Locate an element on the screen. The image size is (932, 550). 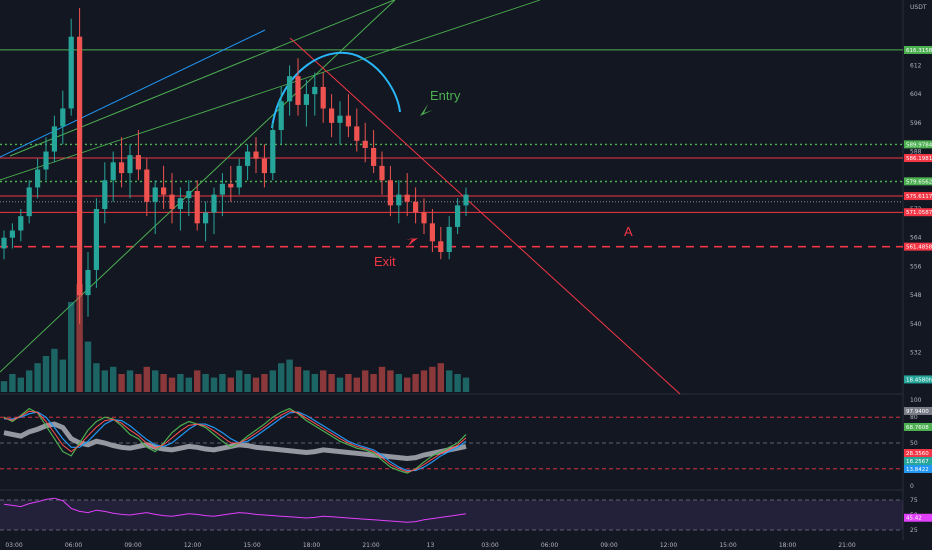
rsi-axis-badge is located at coordinates (918, 517).